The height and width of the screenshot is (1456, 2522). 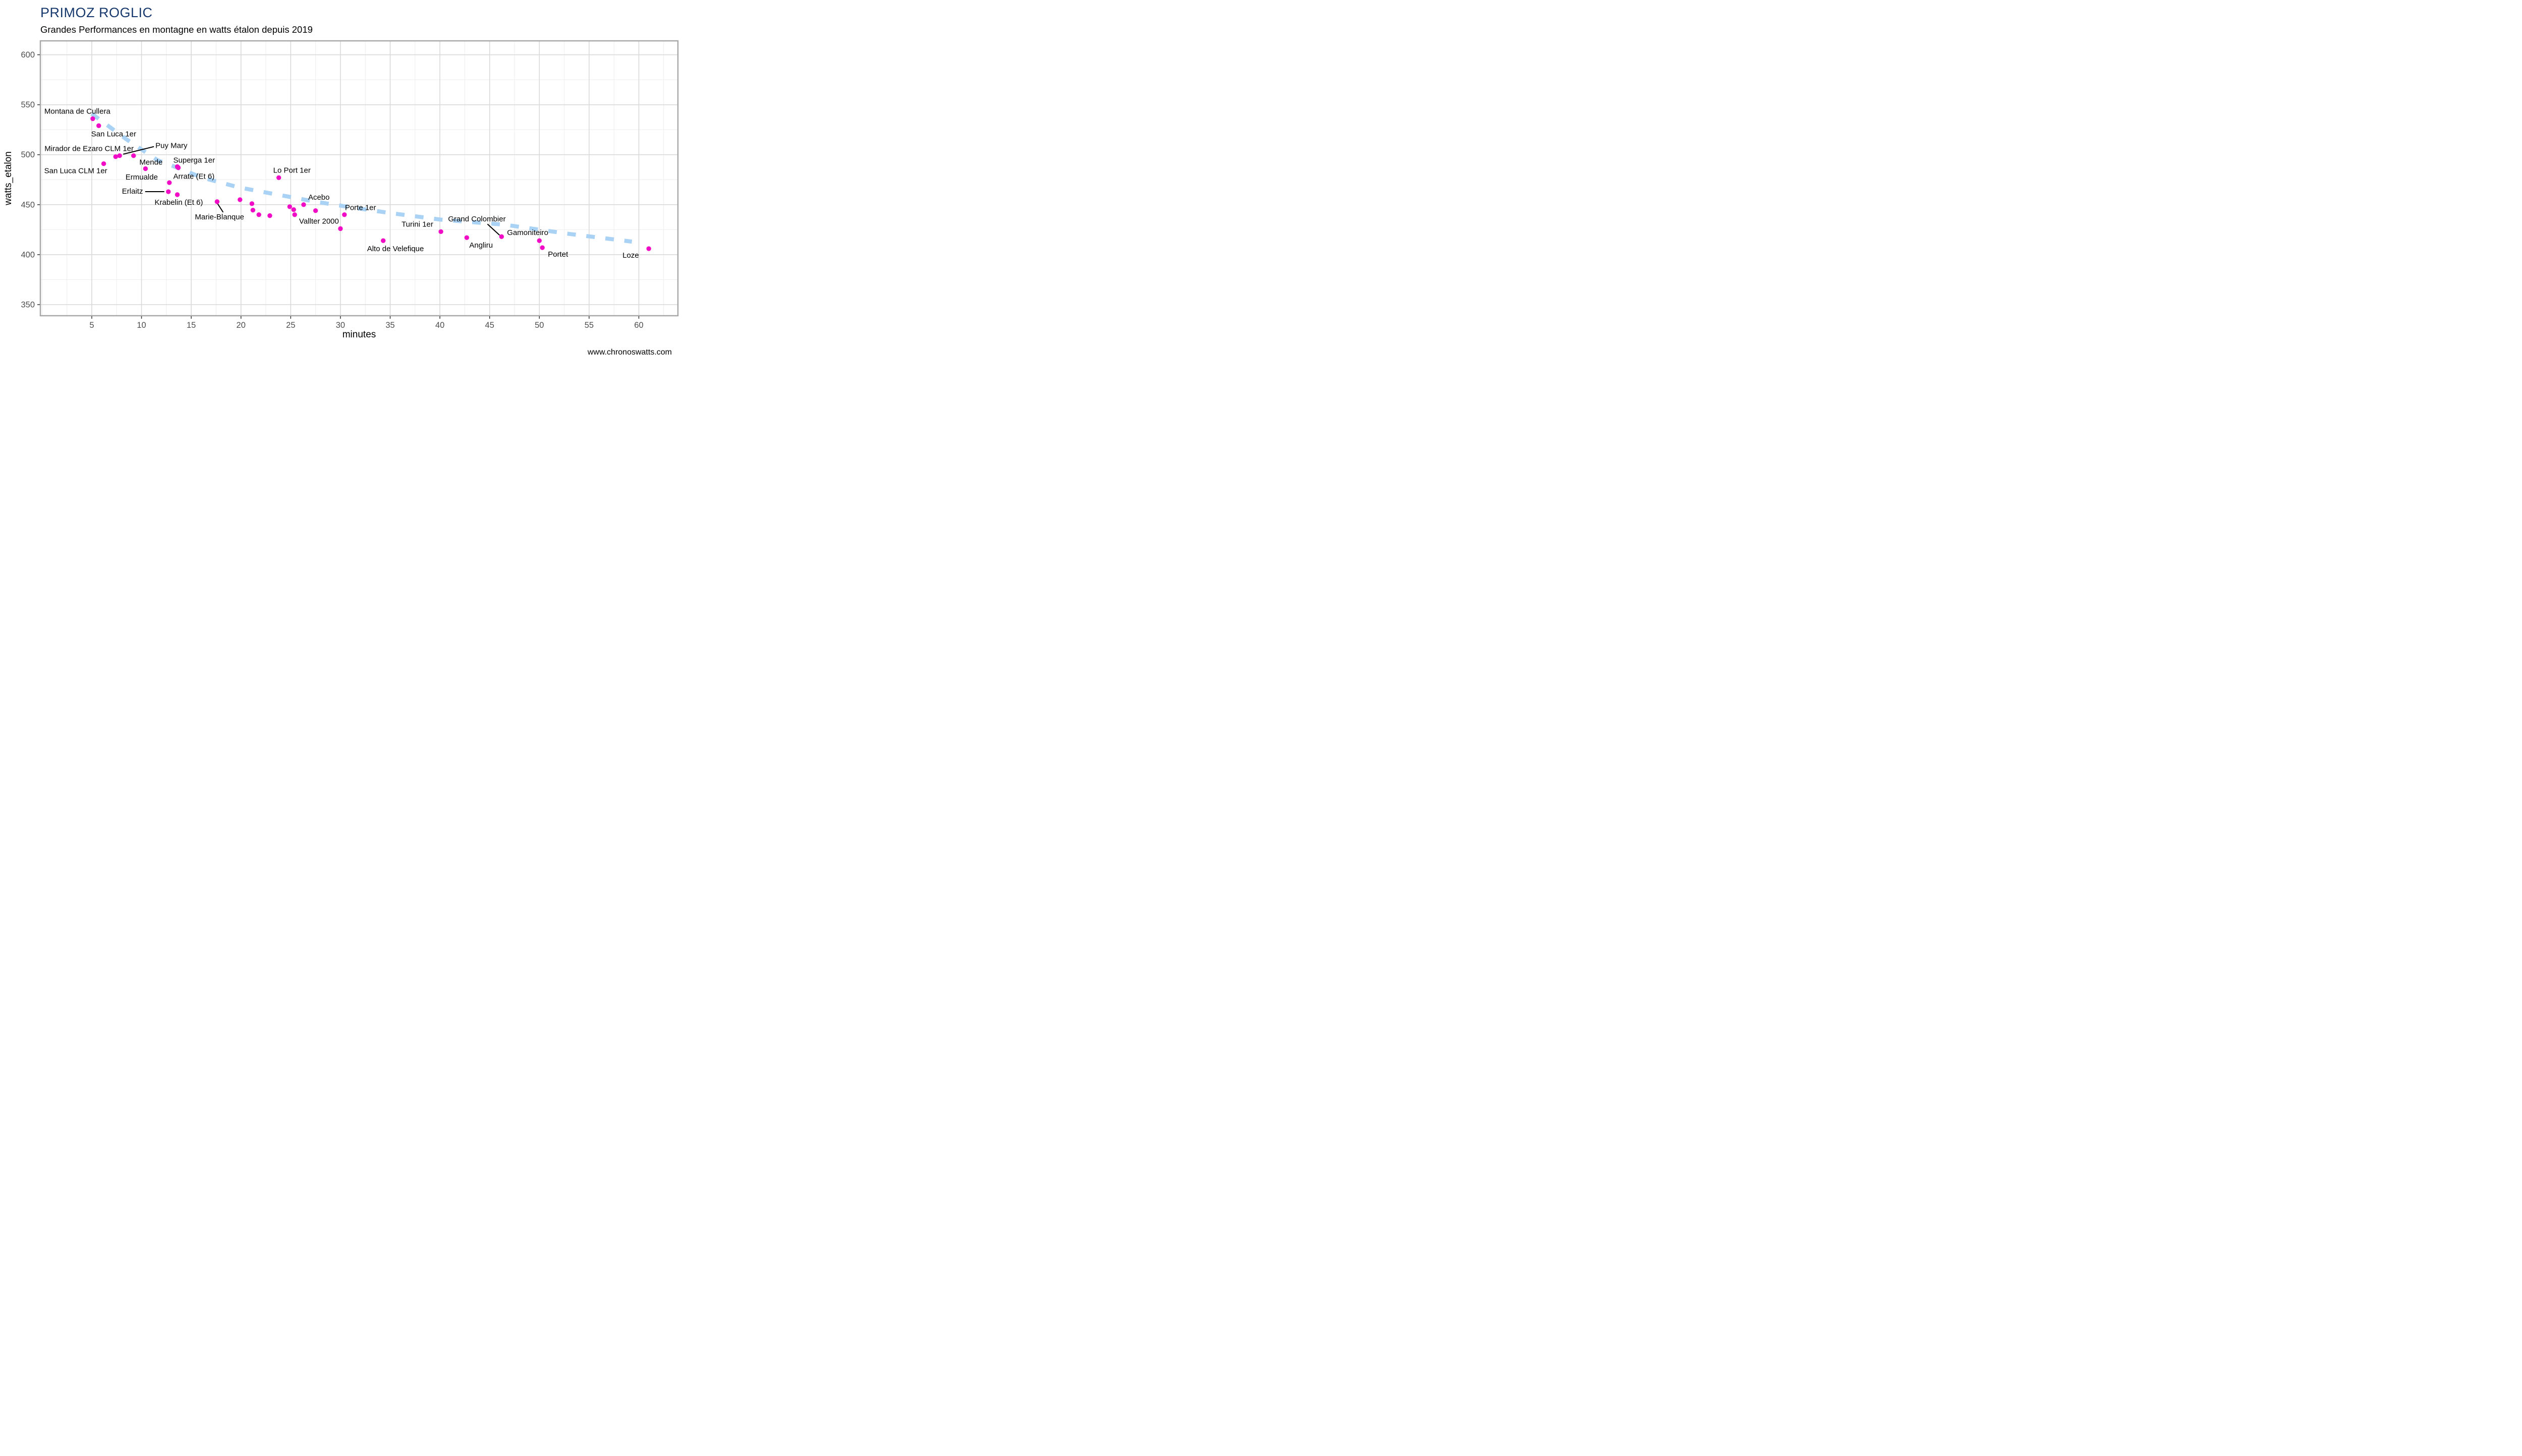 What do you see at coordinates (28, 105) in the screenshot?
I see `y-tick-label: 550` at bounding box center [28, 105].